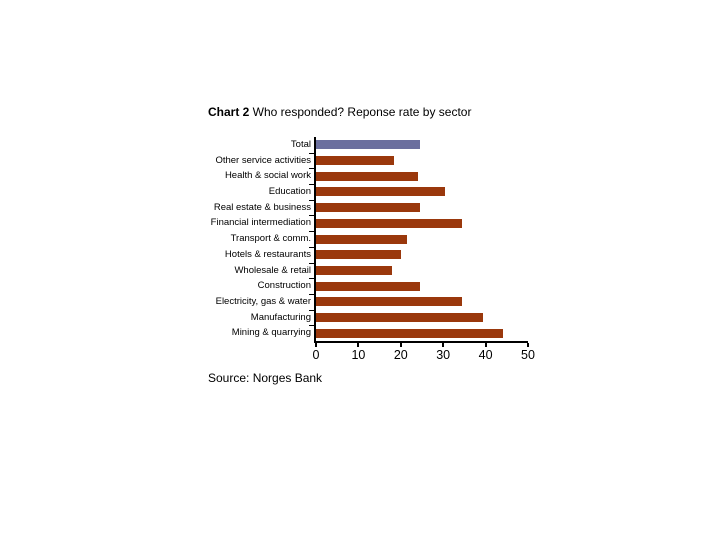 This screenshot has width=720, height=540. What do you see at coordinates (280, 317) in the screenshot?
I see `category-label: Manufacturing` at bounding box center [280, 317].